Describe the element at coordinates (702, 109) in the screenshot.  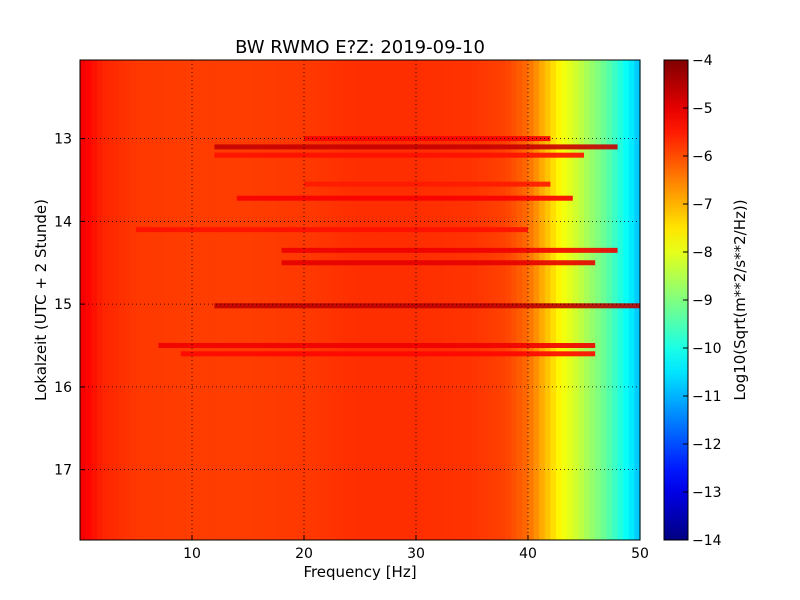
I see `colorbar-tick-label: −5` at that location.